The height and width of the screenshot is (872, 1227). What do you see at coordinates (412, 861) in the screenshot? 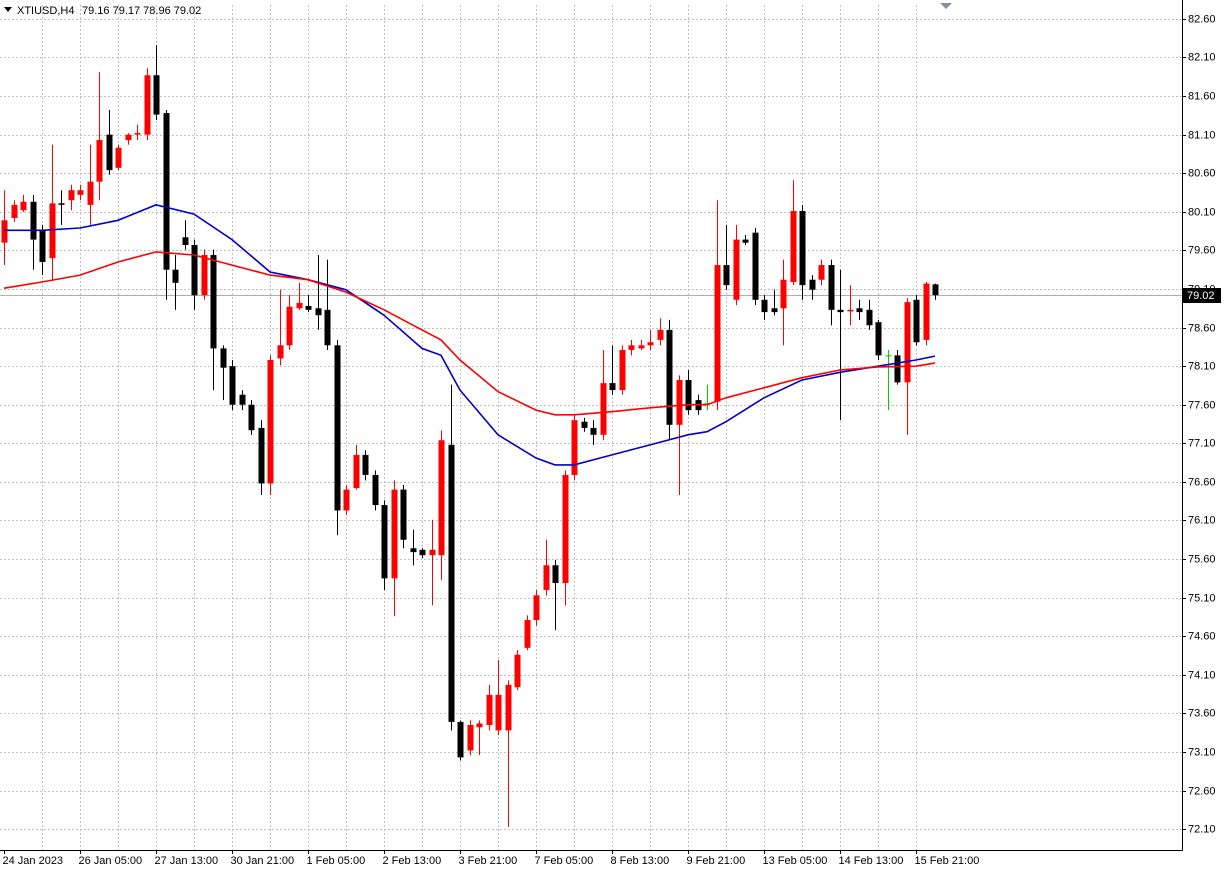
I see `x-tick-label: 2 Feb 13:00` at bounding box center [412, 861].